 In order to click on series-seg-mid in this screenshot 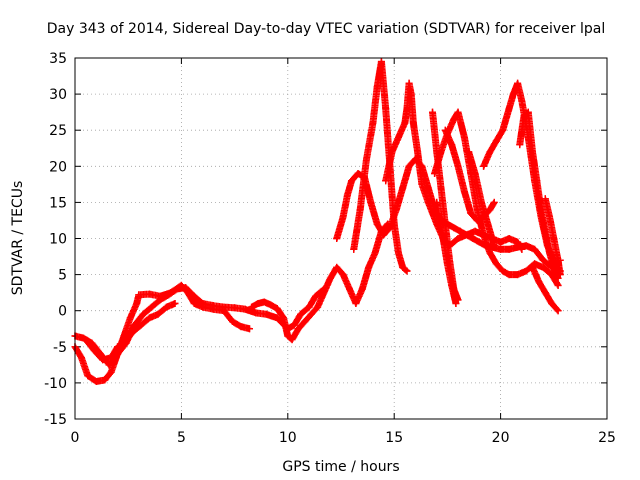, I will do `click(320, 282)`.